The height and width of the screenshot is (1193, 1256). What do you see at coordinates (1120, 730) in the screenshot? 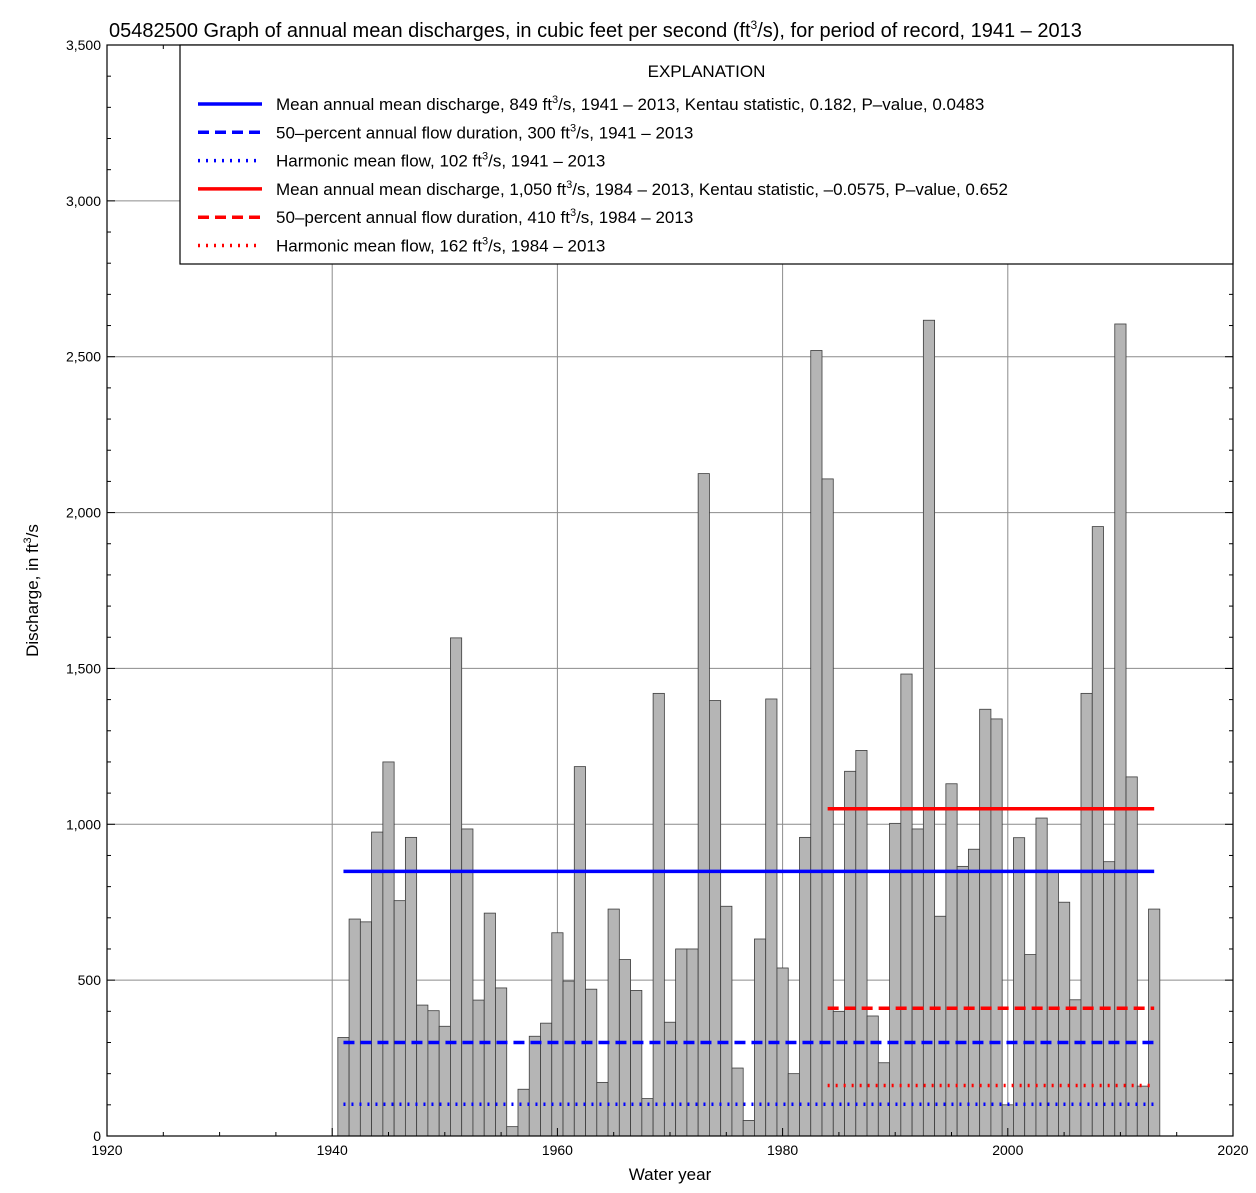
I see `bar-2010` at bounding box center [1120, 730].